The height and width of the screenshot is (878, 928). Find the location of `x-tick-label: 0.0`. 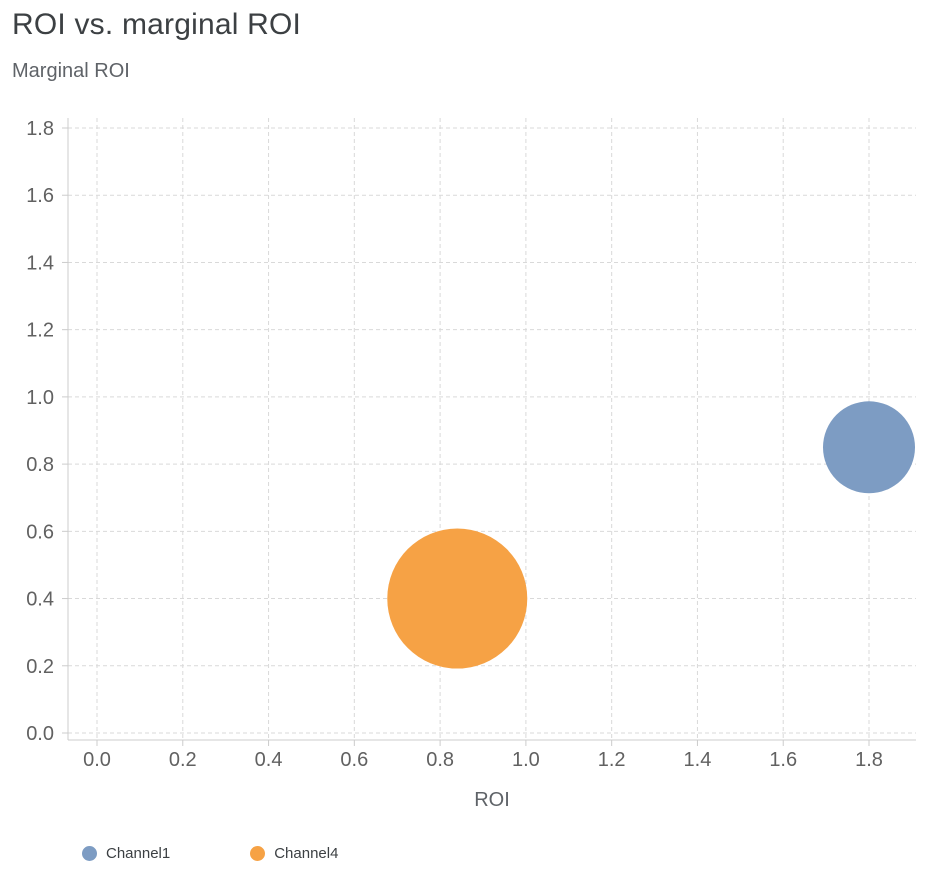

x-tick-label: 0.0 is located at coordinates (97, 760).